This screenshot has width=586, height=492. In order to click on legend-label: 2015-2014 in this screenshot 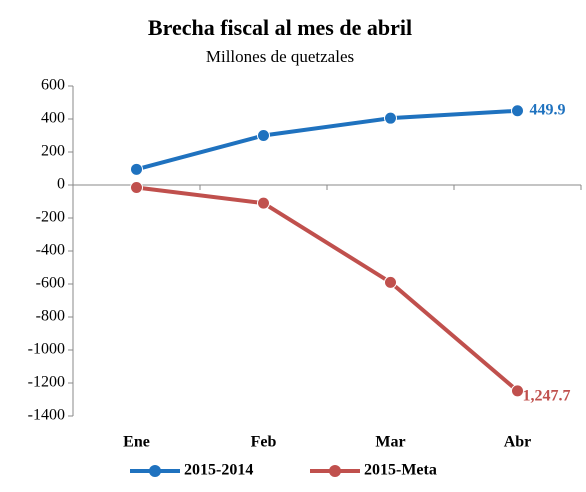, I will do `click(218, 470)`.